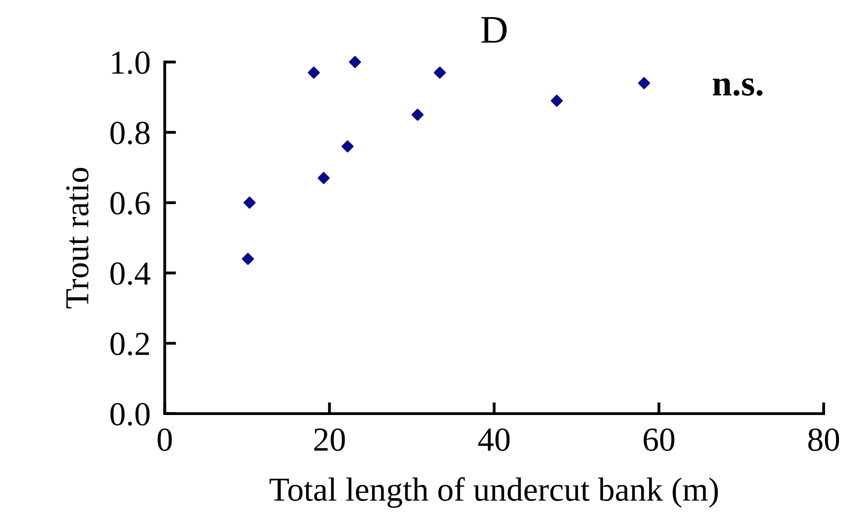 Image resolution: width=867 pixels, height=517 pixels. What do you see at coordinates (659, 439) in the screenshot?
I see `x-tick-label: 60` at bounding box center [659, 439].